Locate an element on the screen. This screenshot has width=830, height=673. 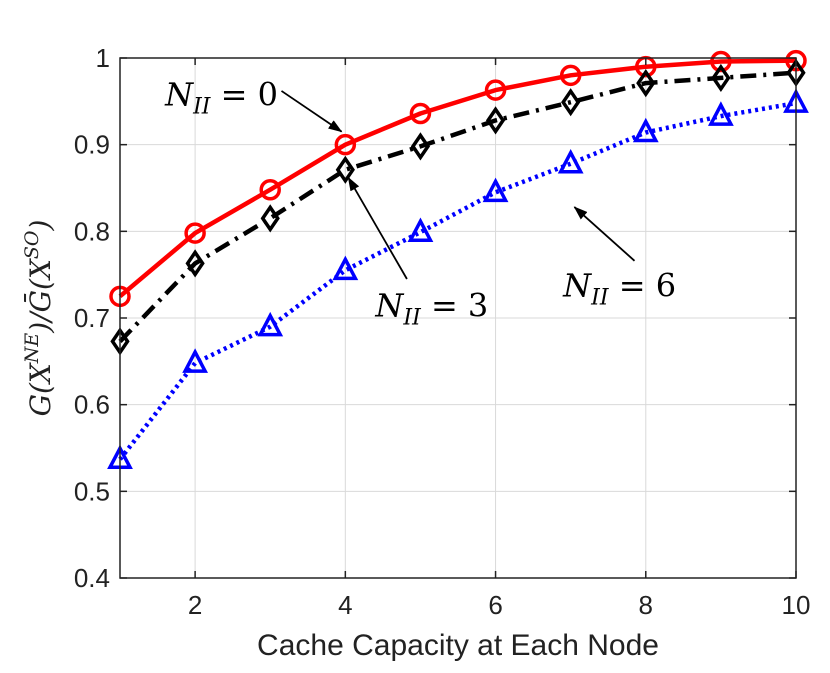
x-tick-label: 4 is located at coordinates (345, 605).